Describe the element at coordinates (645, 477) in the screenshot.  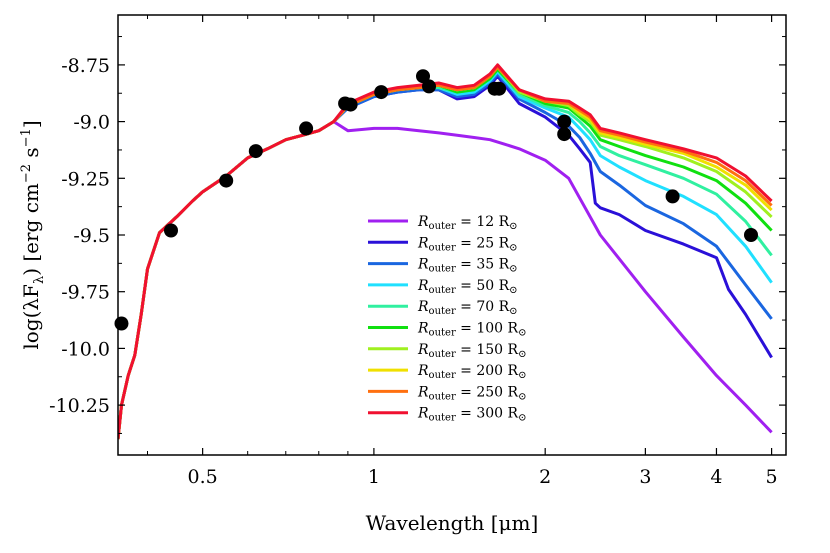
I see `x-tick-label: 3` at that location.